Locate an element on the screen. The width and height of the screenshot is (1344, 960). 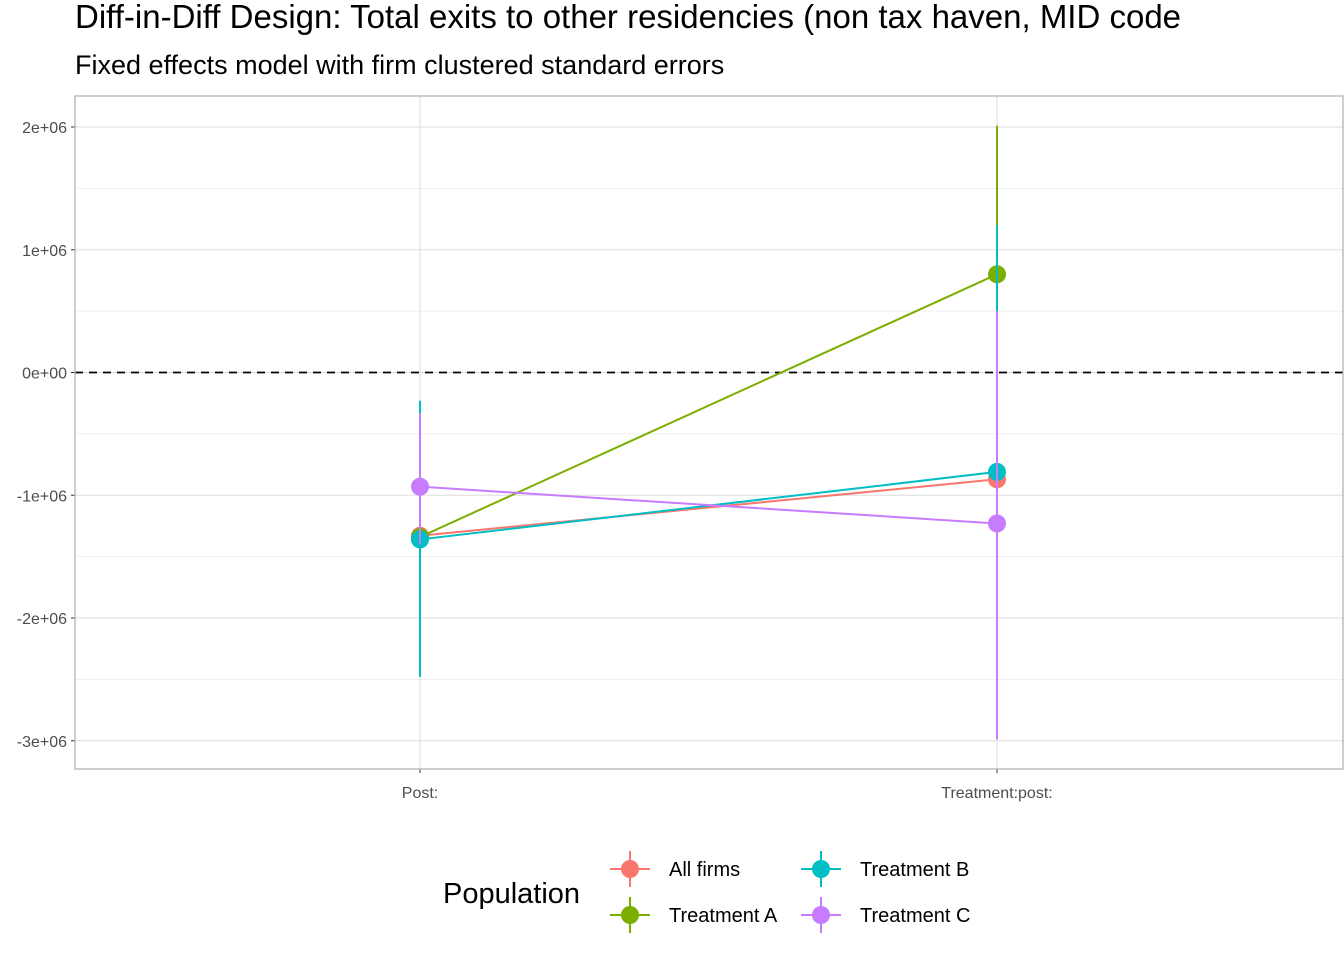
y-tick-label: -3e+06 is located at coordinates (42, 742).